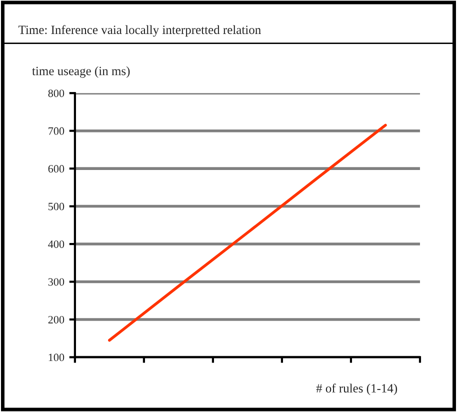 This screenshot has height=412, width=457. Describe the element at coordinates (56, 131) in the screenshot. I see `y-tick-label: 700` at that location.